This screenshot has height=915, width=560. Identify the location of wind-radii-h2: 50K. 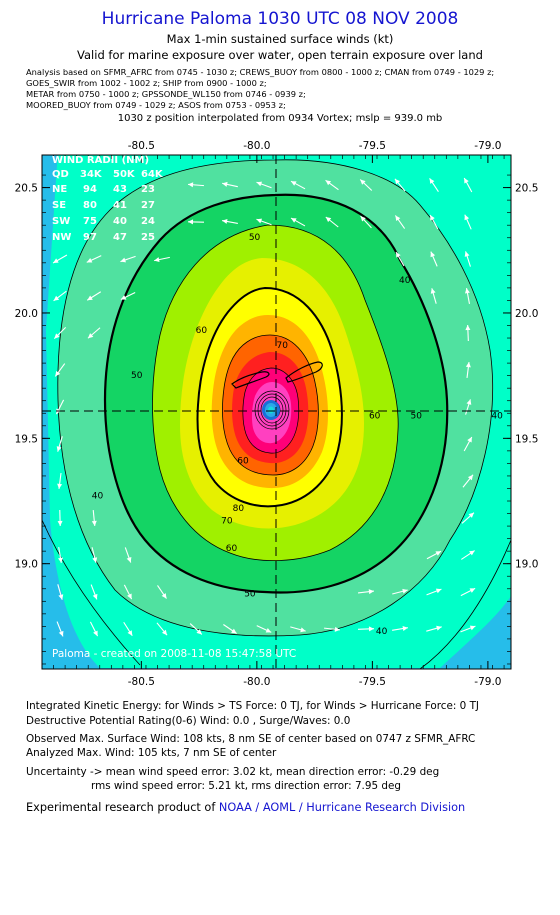
(124, 174).